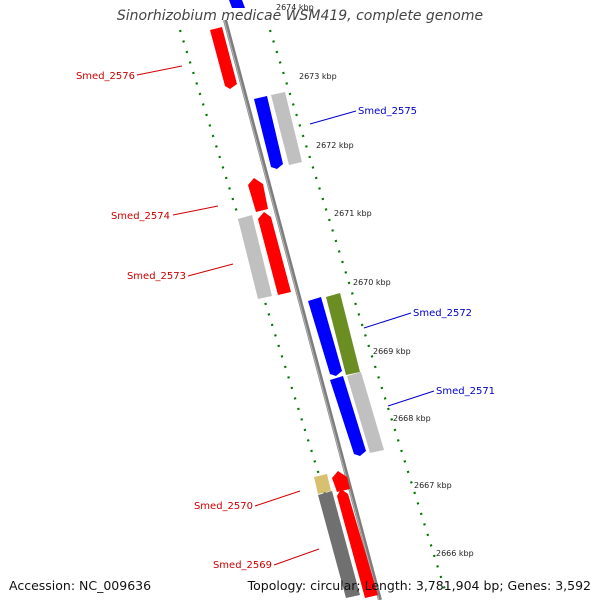  I want to click on gene-label-smed-2572: Smed_2572, so click(442, 313).